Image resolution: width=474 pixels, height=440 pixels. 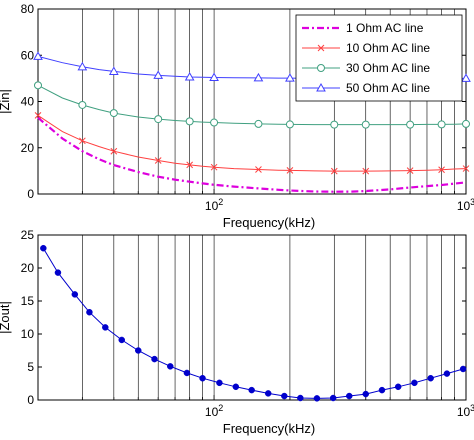 I want to click on legend-label: 10 Ohm AC line, so click(x=388, y=48).